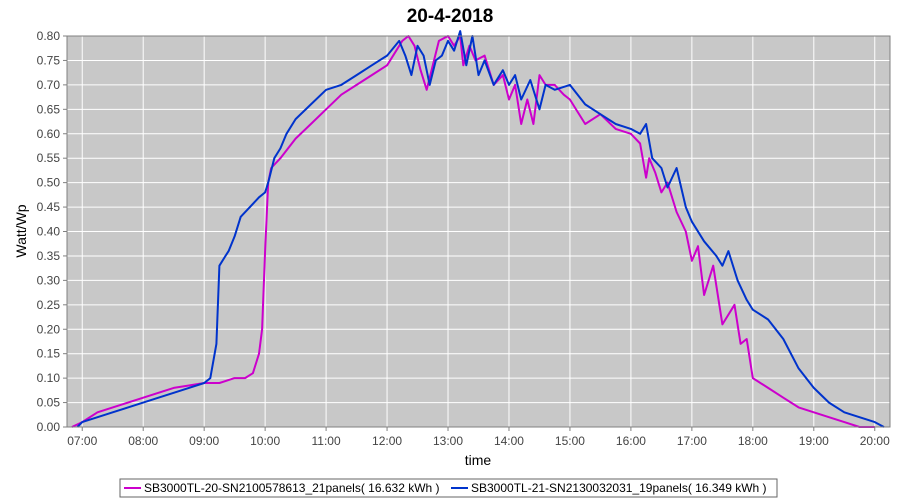 The width and height of the screenshot is (900, 500). What do you see at coordinates (753, 441) in the screenshot?
I see `x-tick-label: 18:00` at bounding box center [753, 441].